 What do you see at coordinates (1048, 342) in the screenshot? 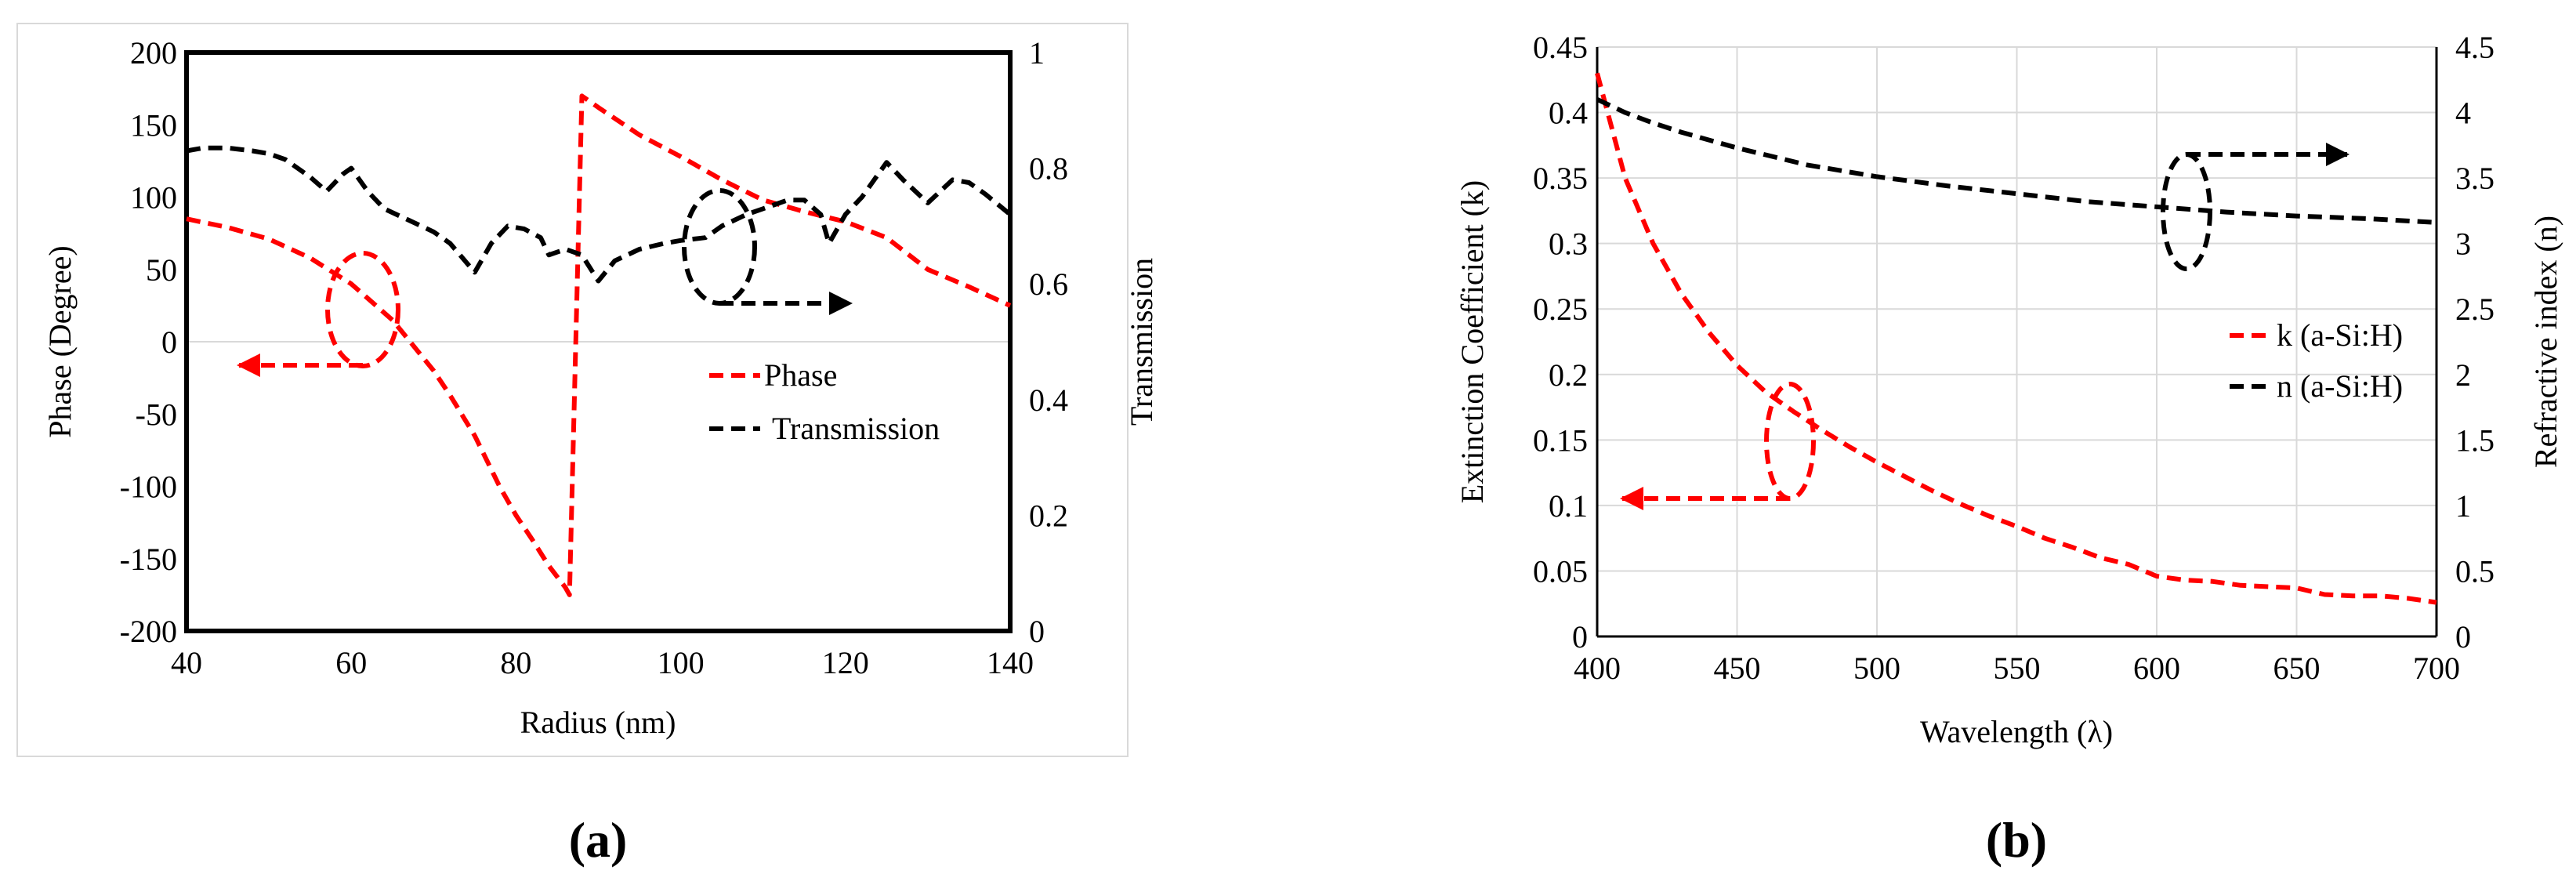
I see `chart-a-right-axis: 0 0.2 0.4 0.6 0.8 1` at bounding box center [1048, 342].